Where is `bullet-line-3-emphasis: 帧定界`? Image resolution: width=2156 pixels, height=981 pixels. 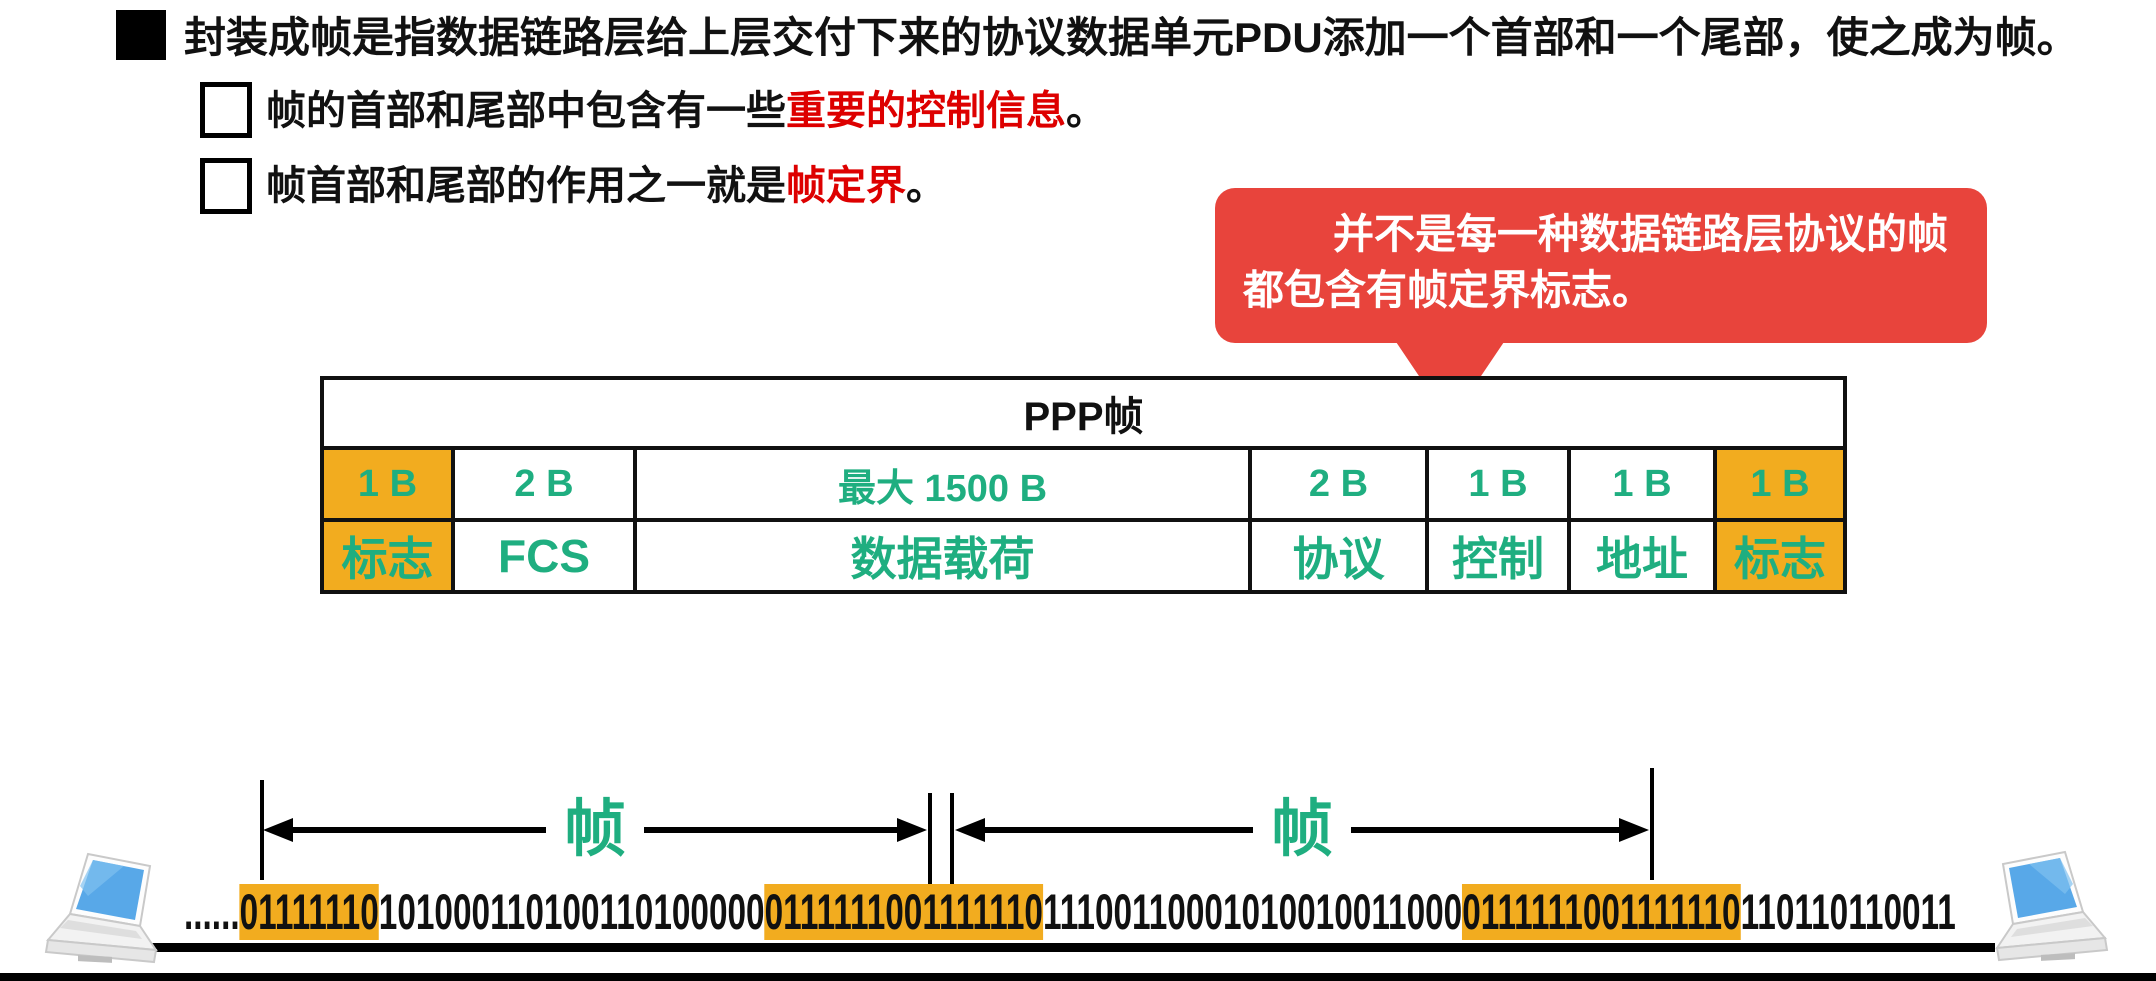 bullet-line-3-emphasis: 帧定界 is located at coordinates (846, 186).